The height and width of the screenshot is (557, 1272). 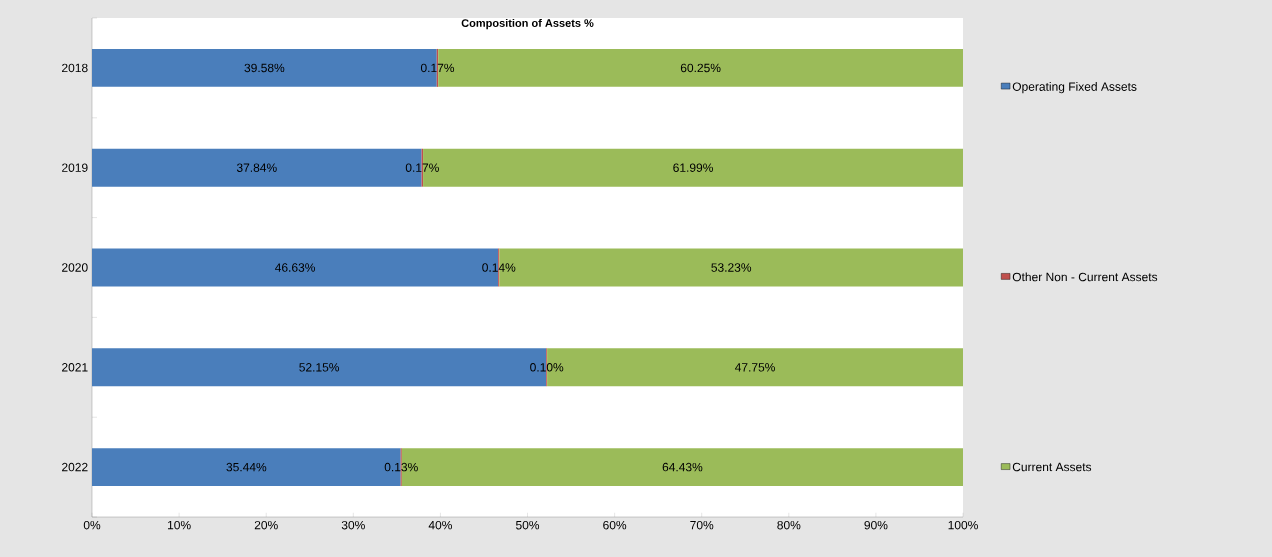 What do you see at coordinates (527, 525) in the screenshot?
I see `x-tick-label: 50%` at bounding box center [527, 525].